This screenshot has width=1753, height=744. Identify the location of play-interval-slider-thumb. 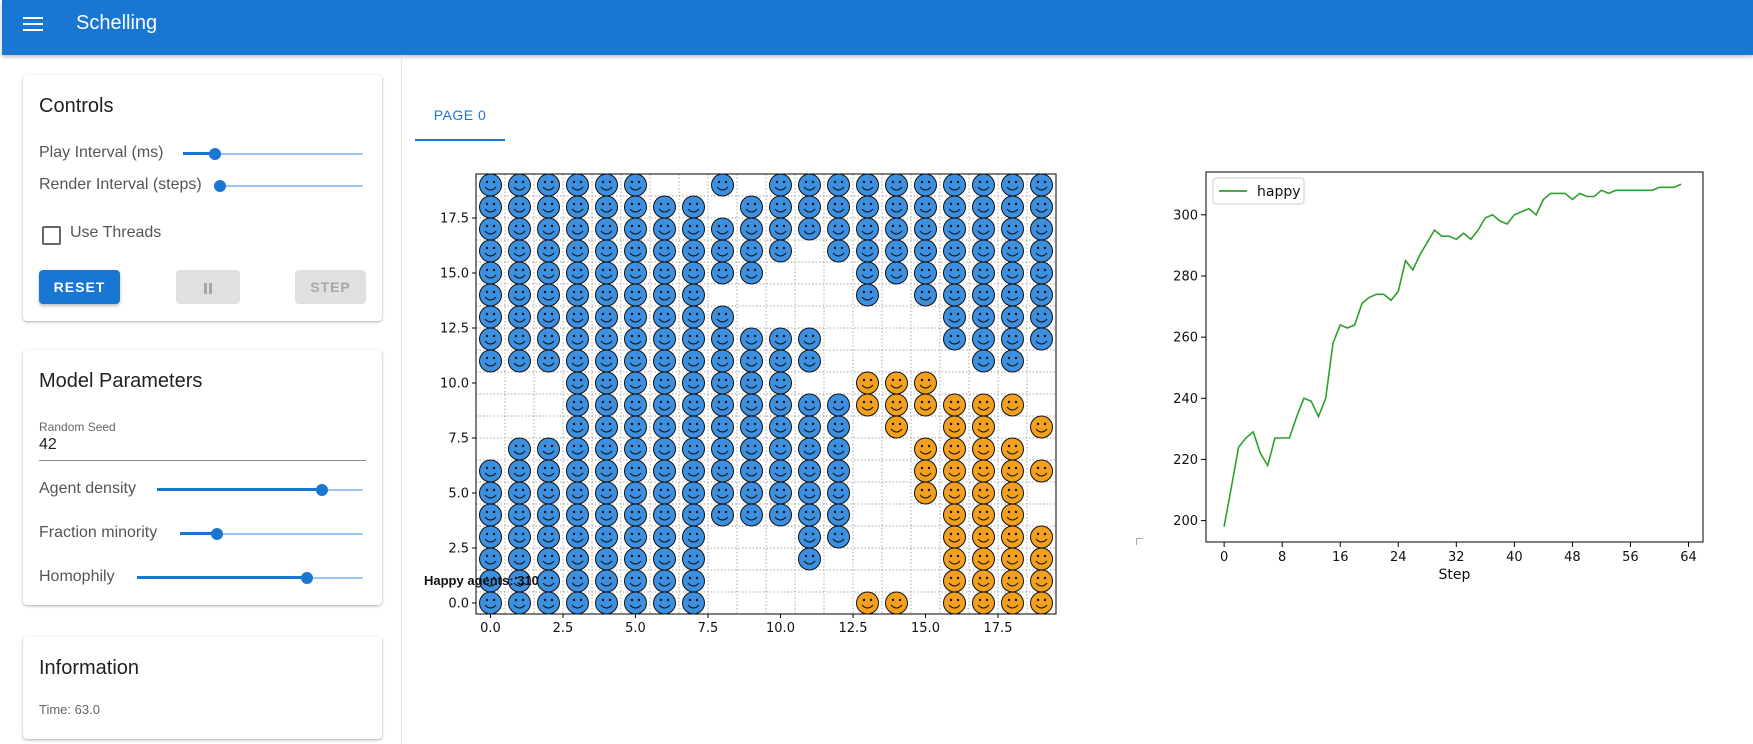
(215, 154).